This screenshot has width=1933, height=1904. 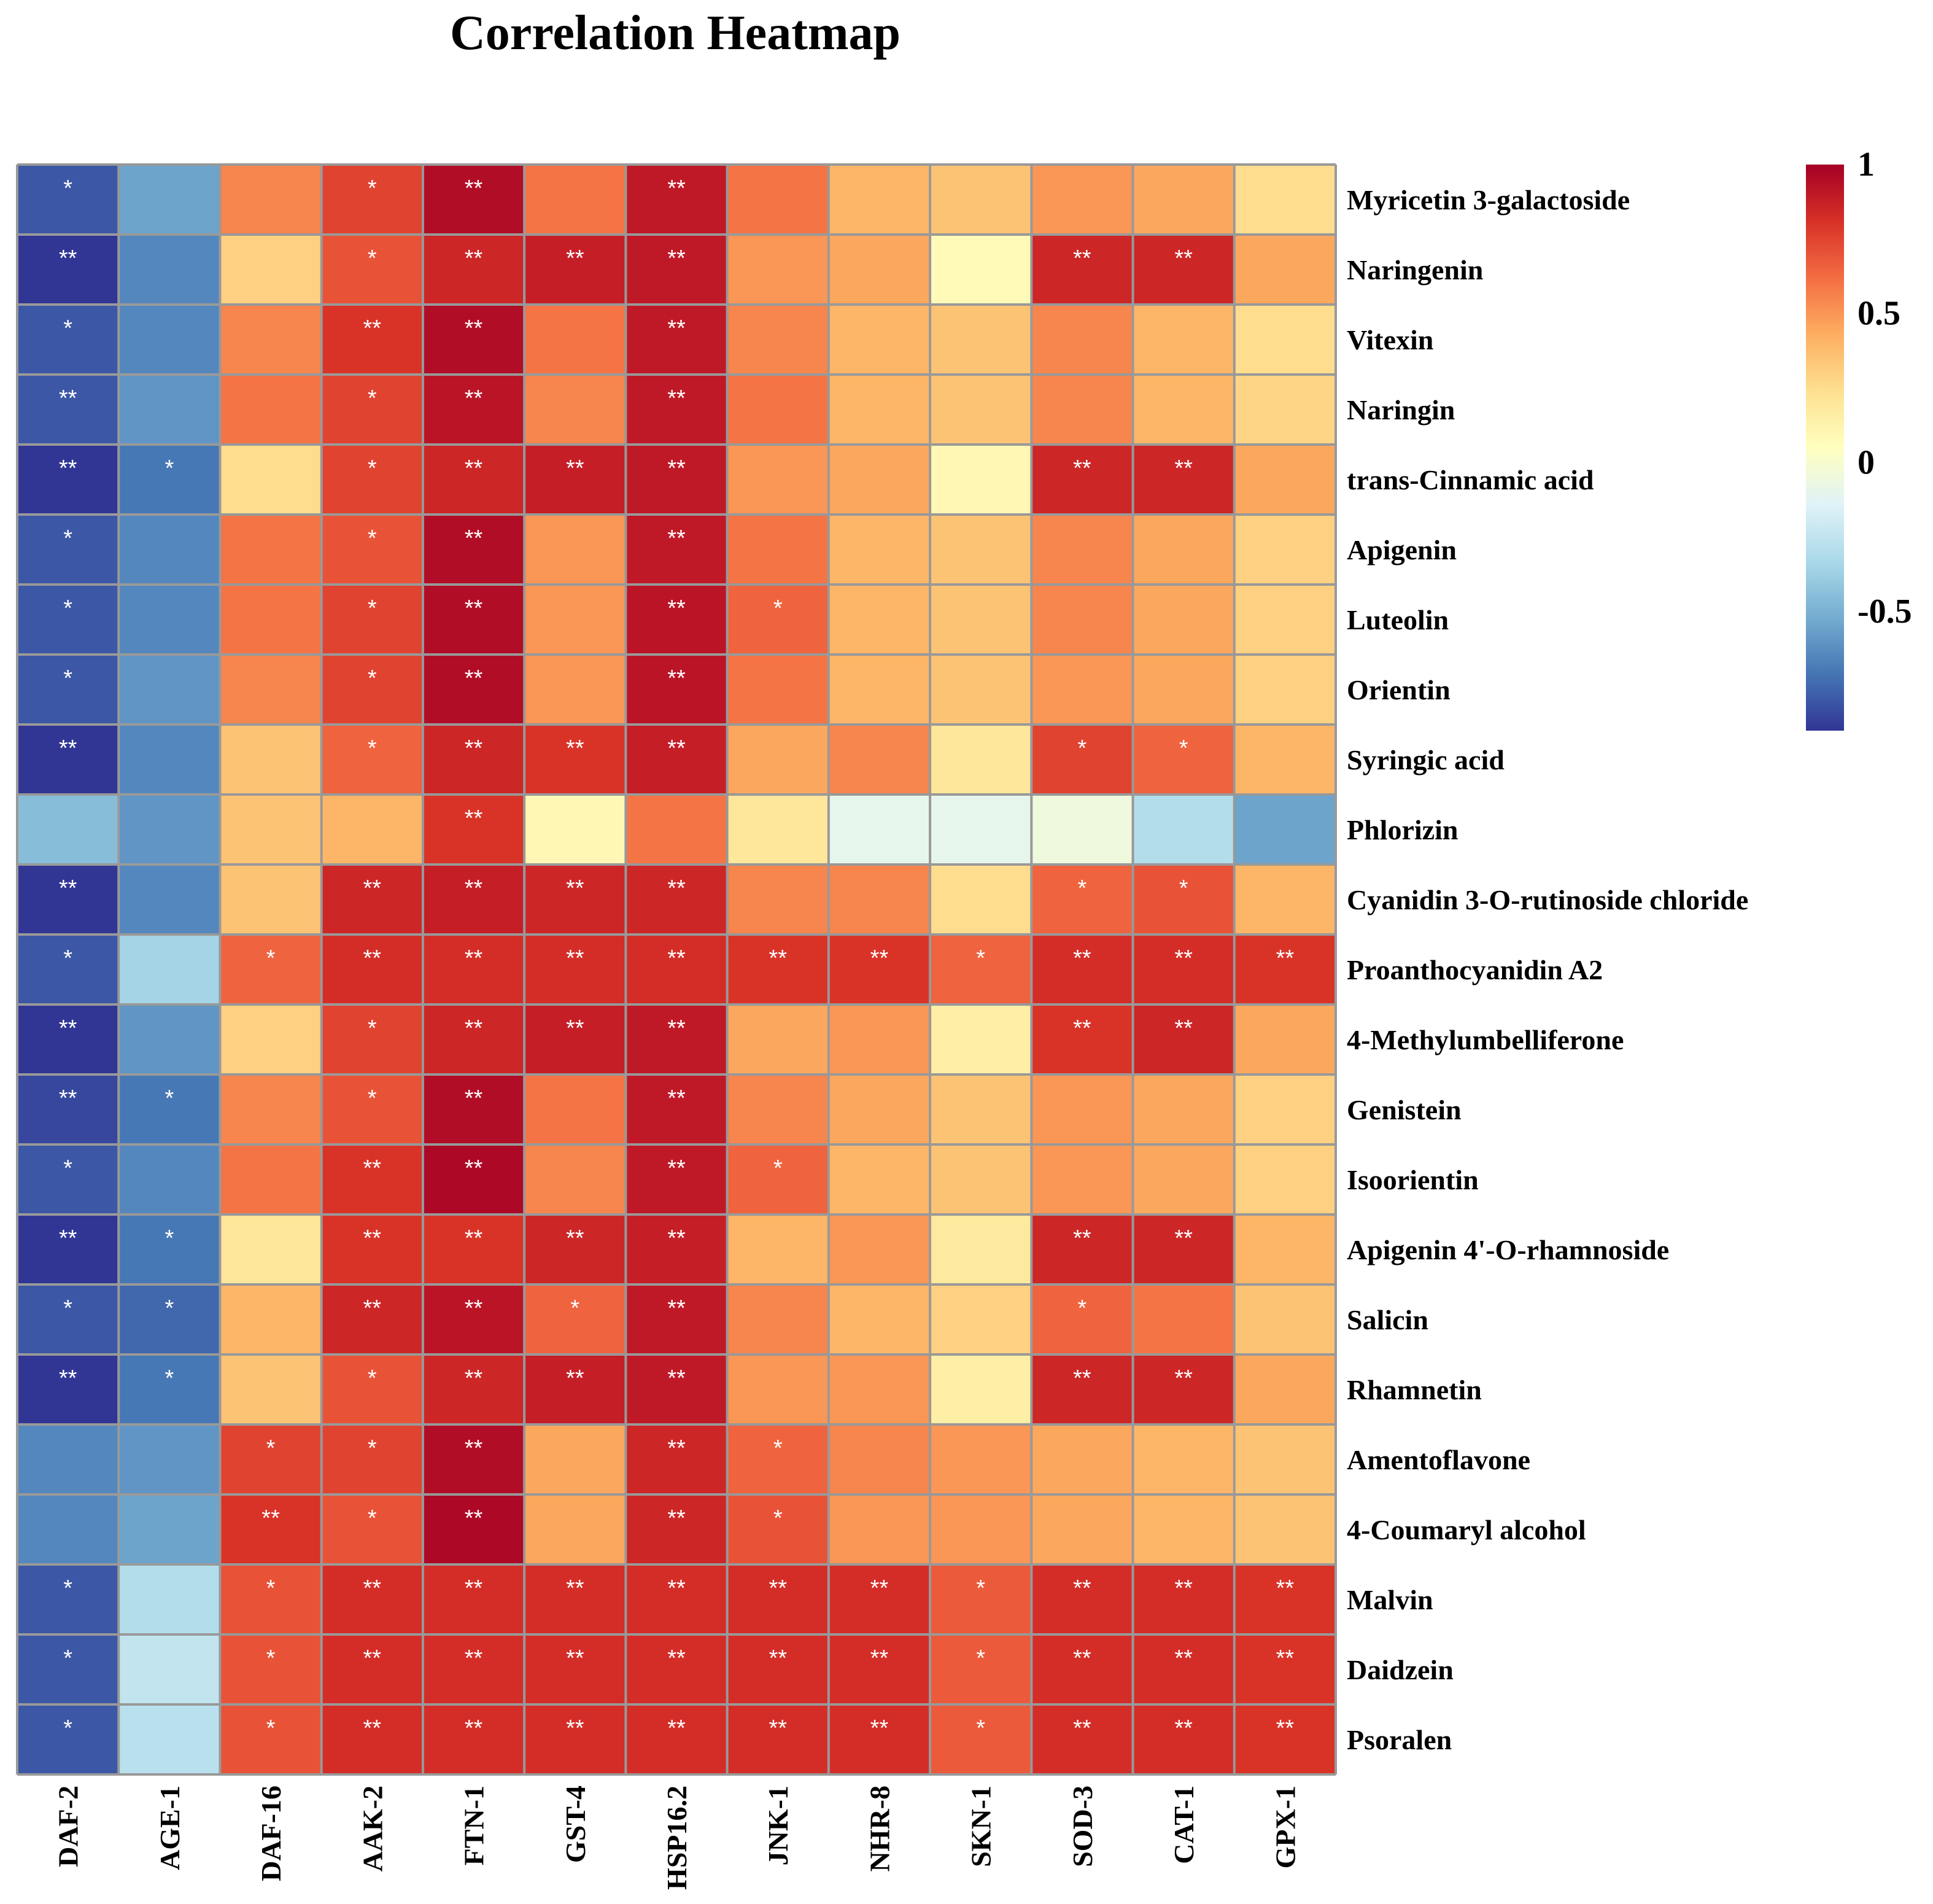 I want to click on column-label: DAF-16, so click(x=271, y=1833).